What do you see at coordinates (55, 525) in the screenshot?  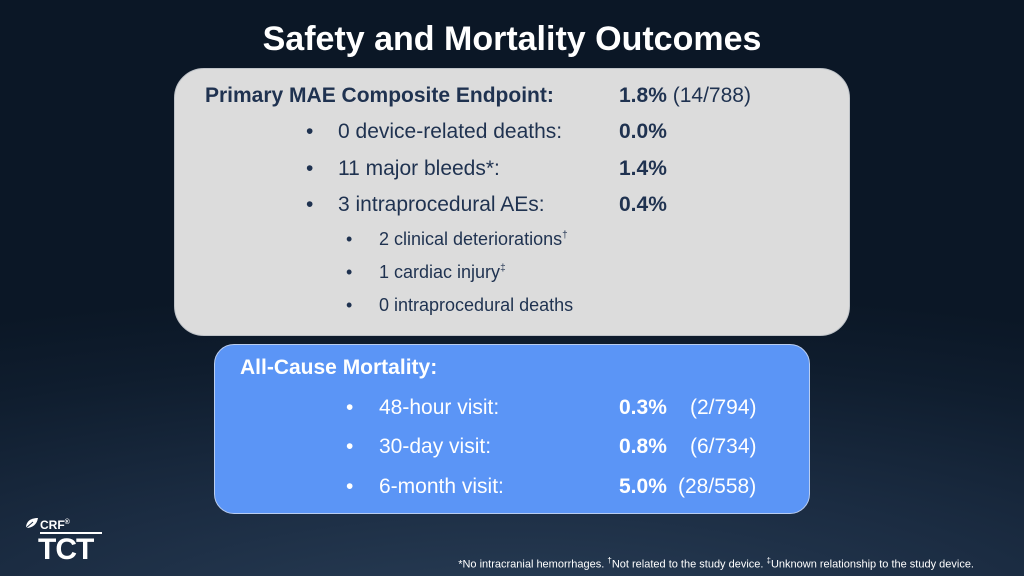 I see `crf-logo-text: CRF®` at bounding box center [55, 525].